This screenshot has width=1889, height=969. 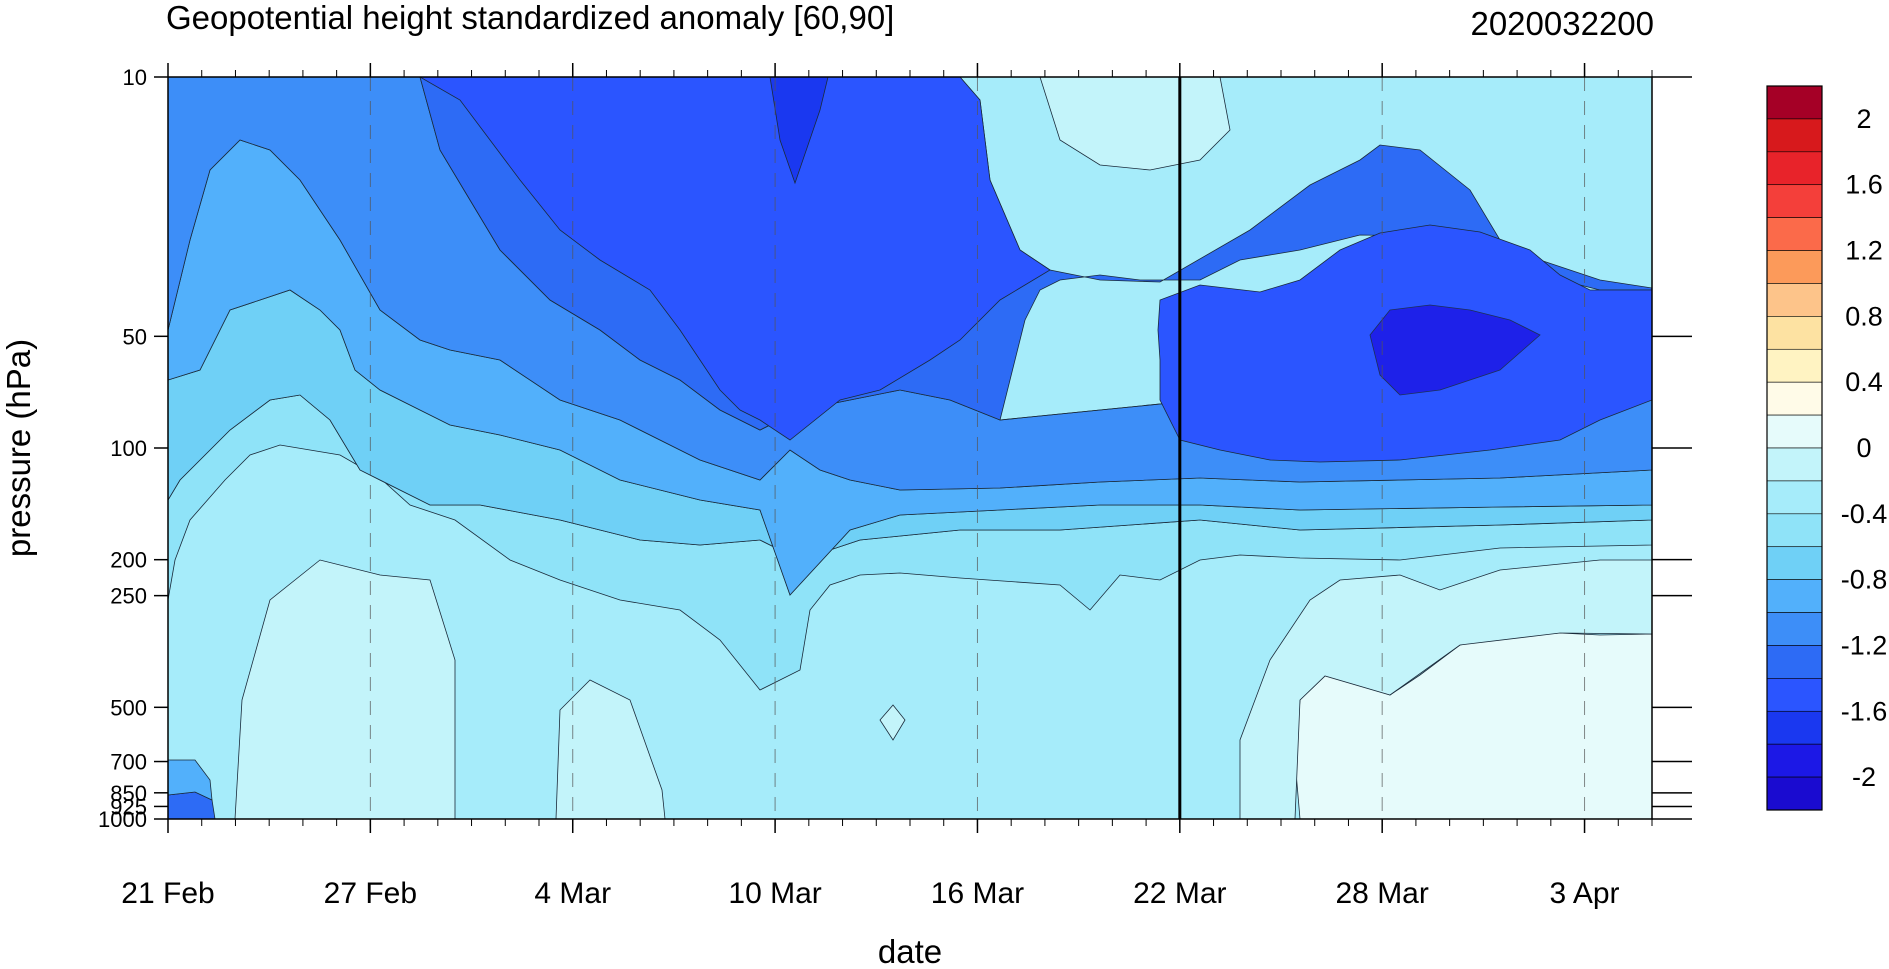 I want to click on x-axis-label: date, so click(x=910, y=951).